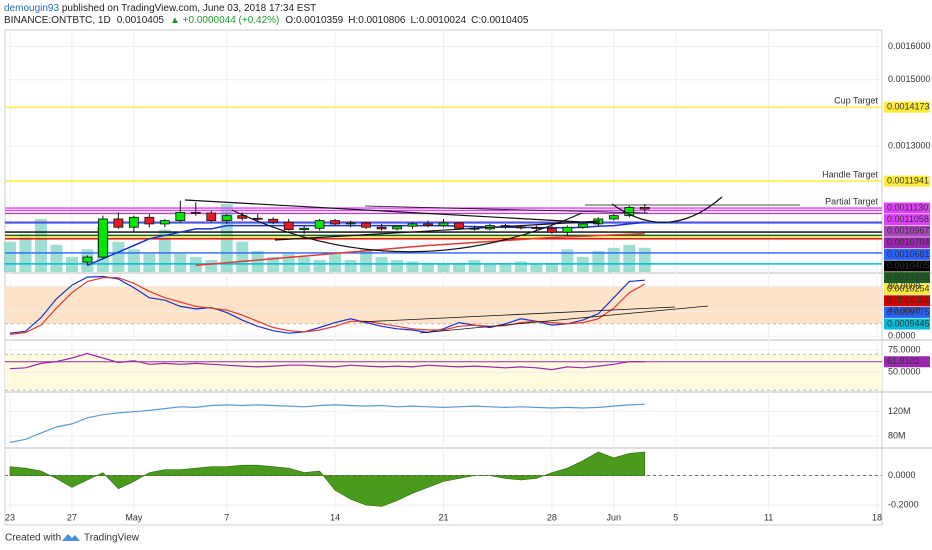 This screenshot has width=932, height=550. Describe the element at coordinates (552, 517) in the screenshot. I see `x-tick-label: 28` at that location.